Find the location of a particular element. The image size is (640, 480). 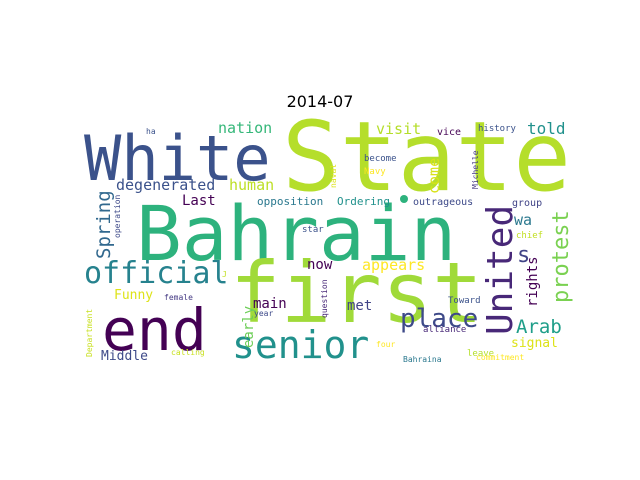

cloud-word: vice is located at coordinates (449, 132).